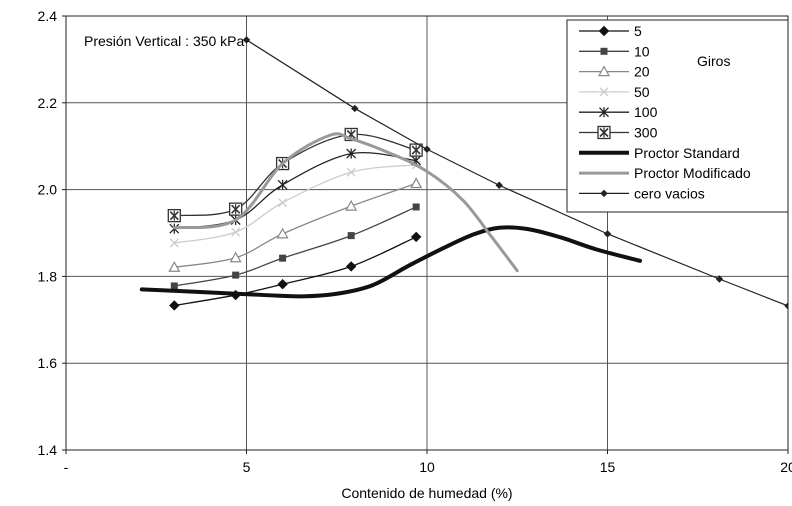 The image size is (792, 506). I want to click on series-proctor-standard, so click(390, 262).